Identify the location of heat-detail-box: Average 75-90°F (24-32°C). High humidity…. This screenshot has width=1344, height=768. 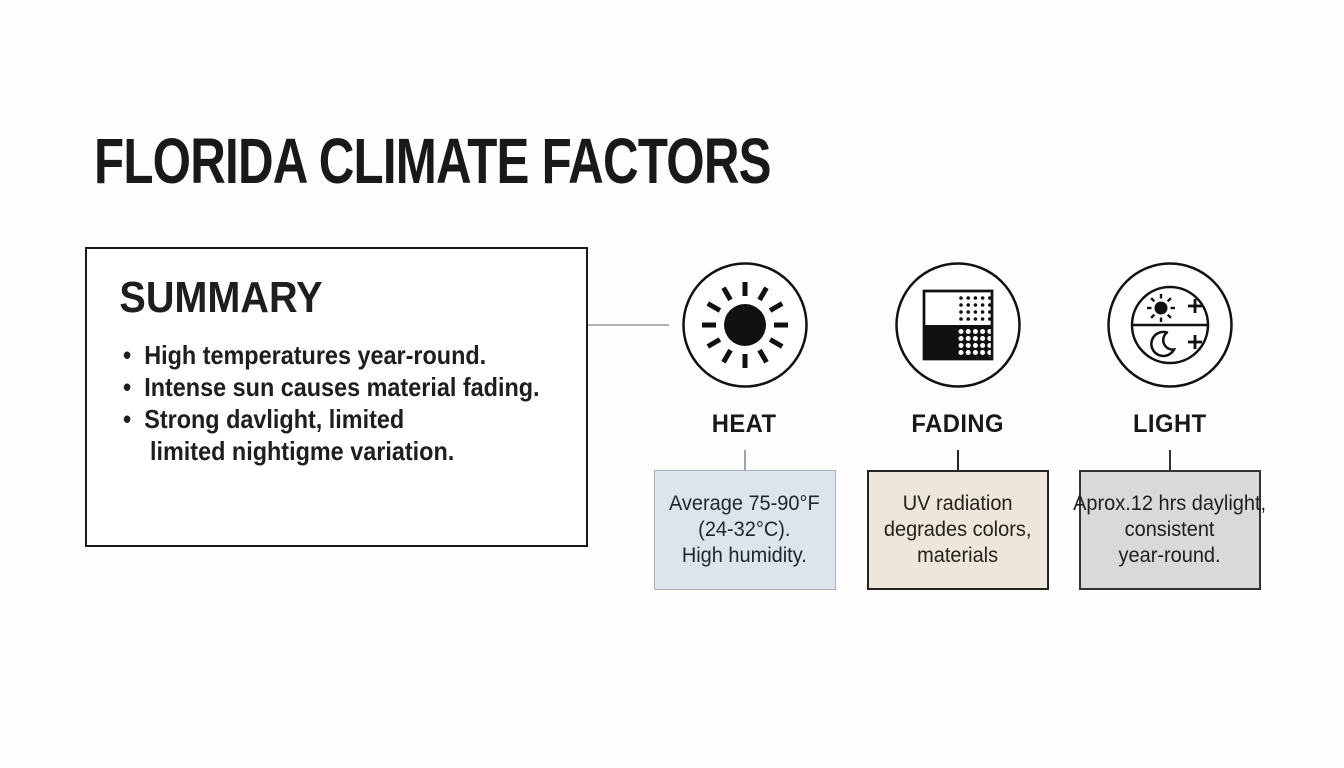
(744, 530).